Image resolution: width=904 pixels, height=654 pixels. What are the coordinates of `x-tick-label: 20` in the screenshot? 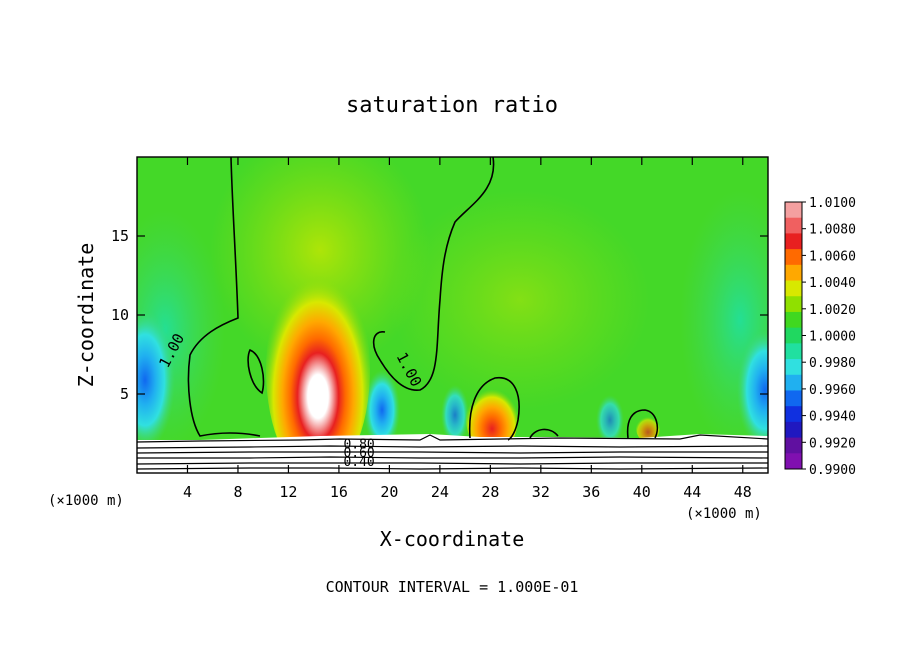 It's located at (389, 492).